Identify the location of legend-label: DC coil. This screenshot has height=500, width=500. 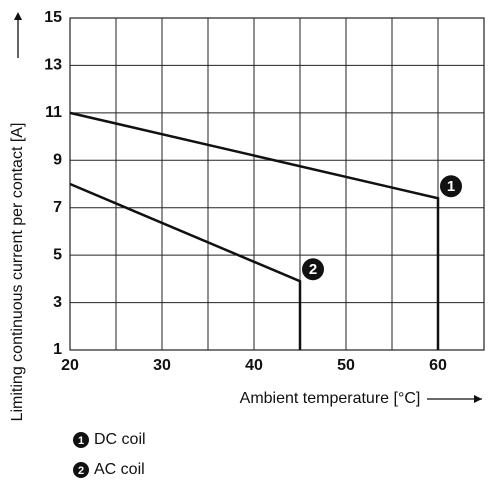
(120, 439).